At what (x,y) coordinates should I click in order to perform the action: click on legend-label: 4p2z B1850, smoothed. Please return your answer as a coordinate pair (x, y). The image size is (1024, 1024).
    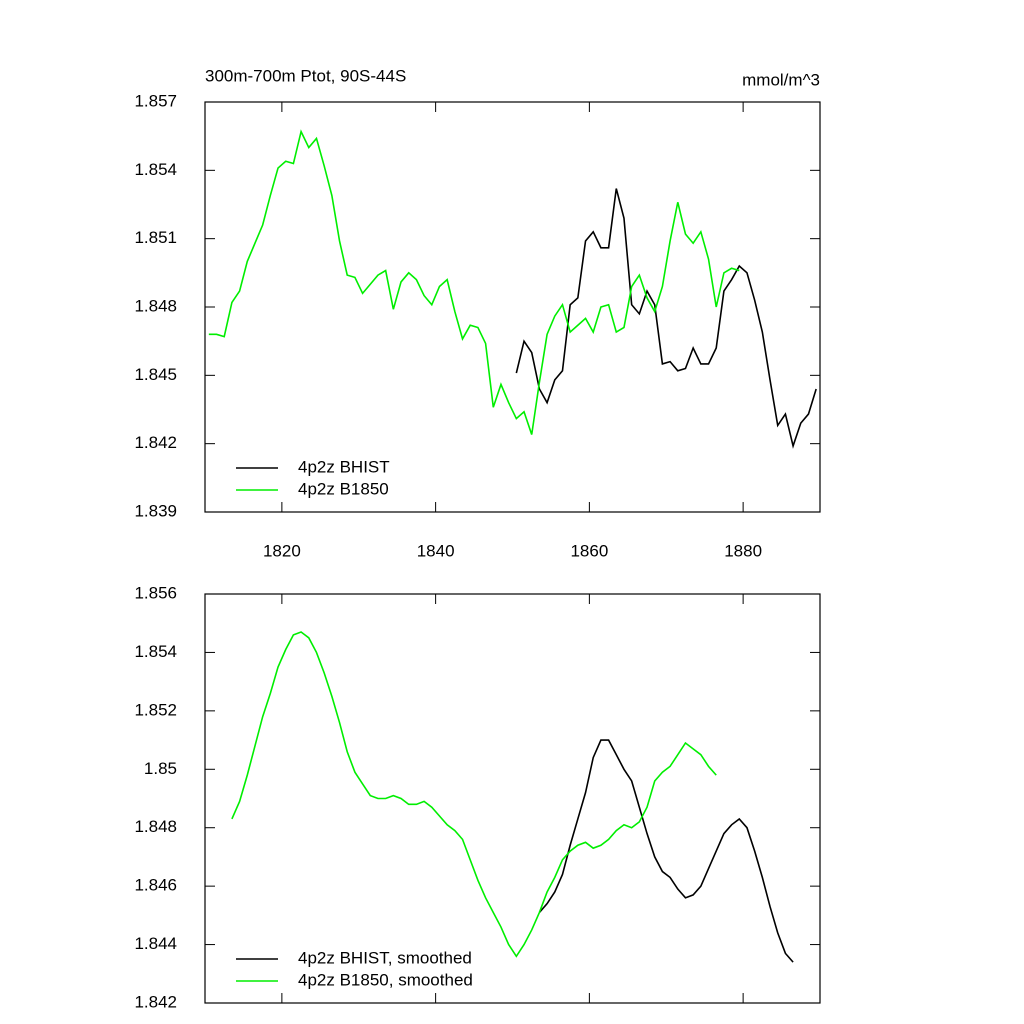
    Looking at the image, I should click on (385, 979).